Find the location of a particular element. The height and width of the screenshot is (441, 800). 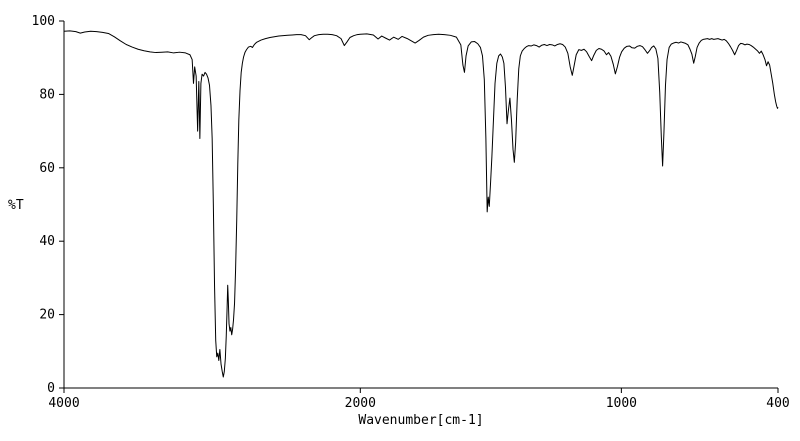

x-tick-label: 4000 is located at coordinates (63, 403).